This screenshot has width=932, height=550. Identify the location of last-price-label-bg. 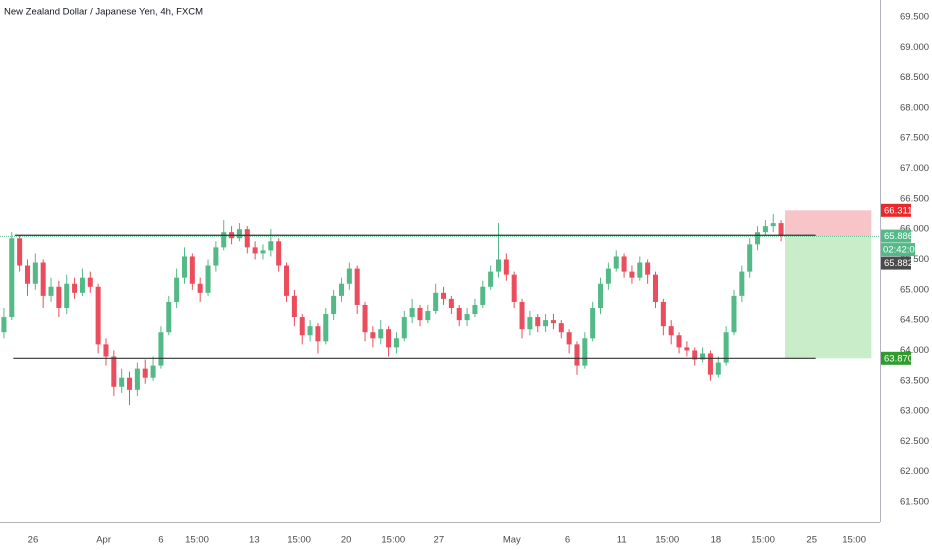
(896, 263).